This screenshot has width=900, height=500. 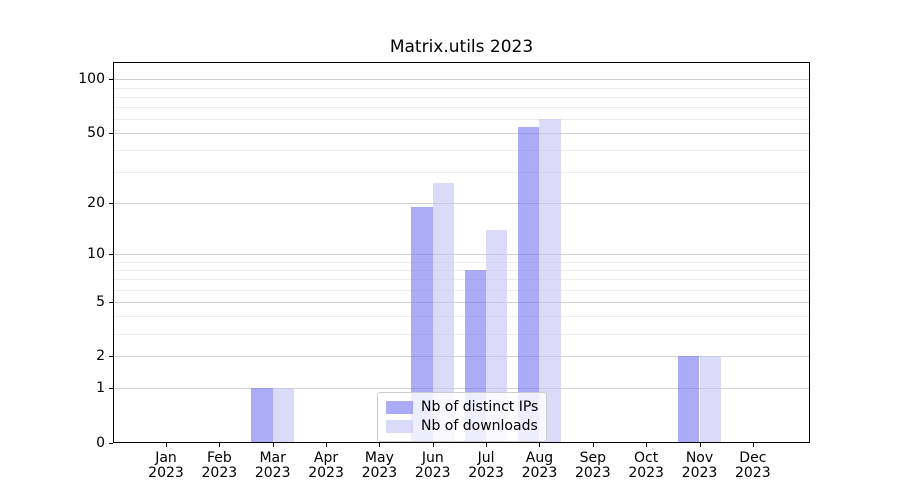 What do you see at coordinates (96, 254) in the screenshot?
I see `y-tick-label: 10` at bounding box center [96, 254].